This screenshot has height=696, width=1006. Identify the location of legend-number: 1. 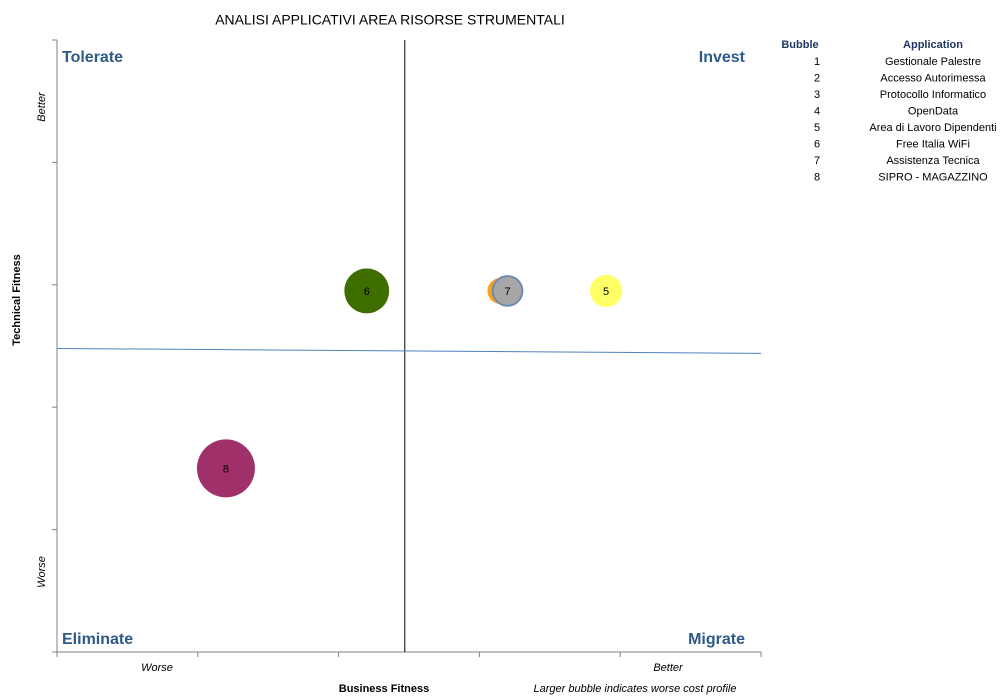
(817, 62).